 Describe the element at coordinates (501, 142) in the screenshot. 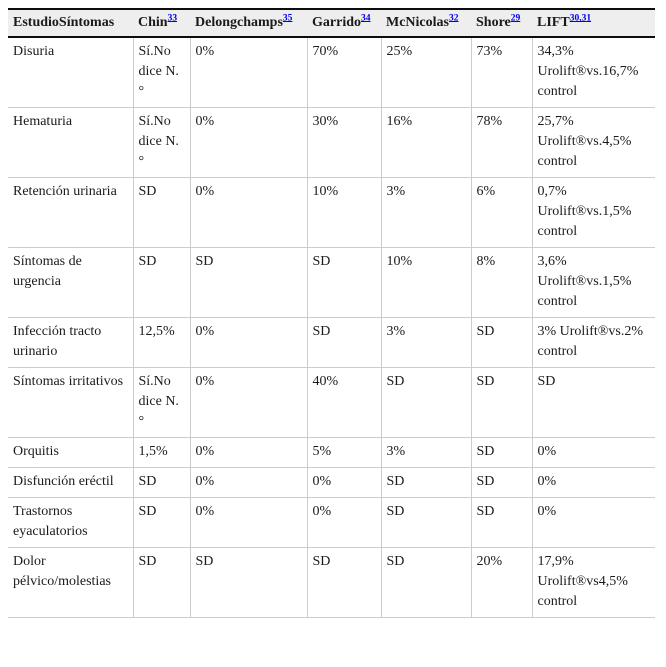

I see `cell-value: 78%` at that location.